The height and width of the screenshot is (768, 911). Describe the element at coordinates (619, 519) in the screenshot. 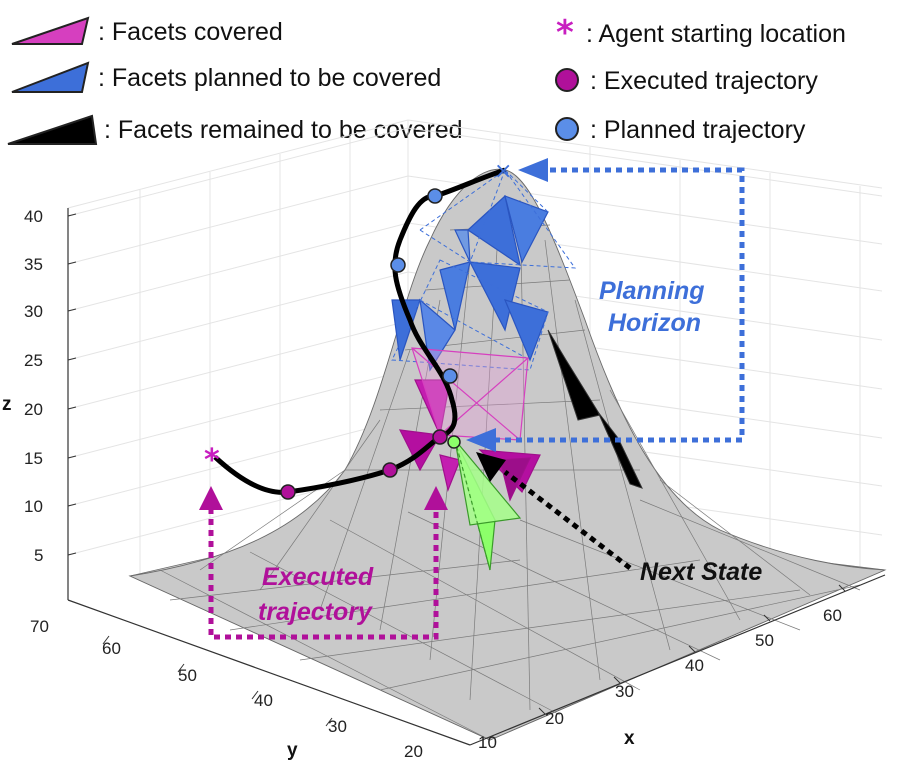

I see `next-state-arrow: Next State` at that location.